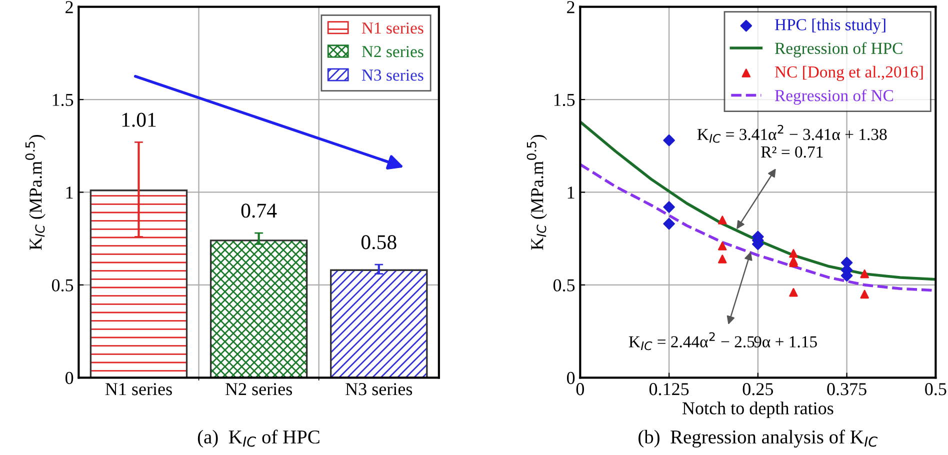  Describe the element at coordinates (834, 97) in the screenshot. I see `legend-label: Regression of NC` at that location.